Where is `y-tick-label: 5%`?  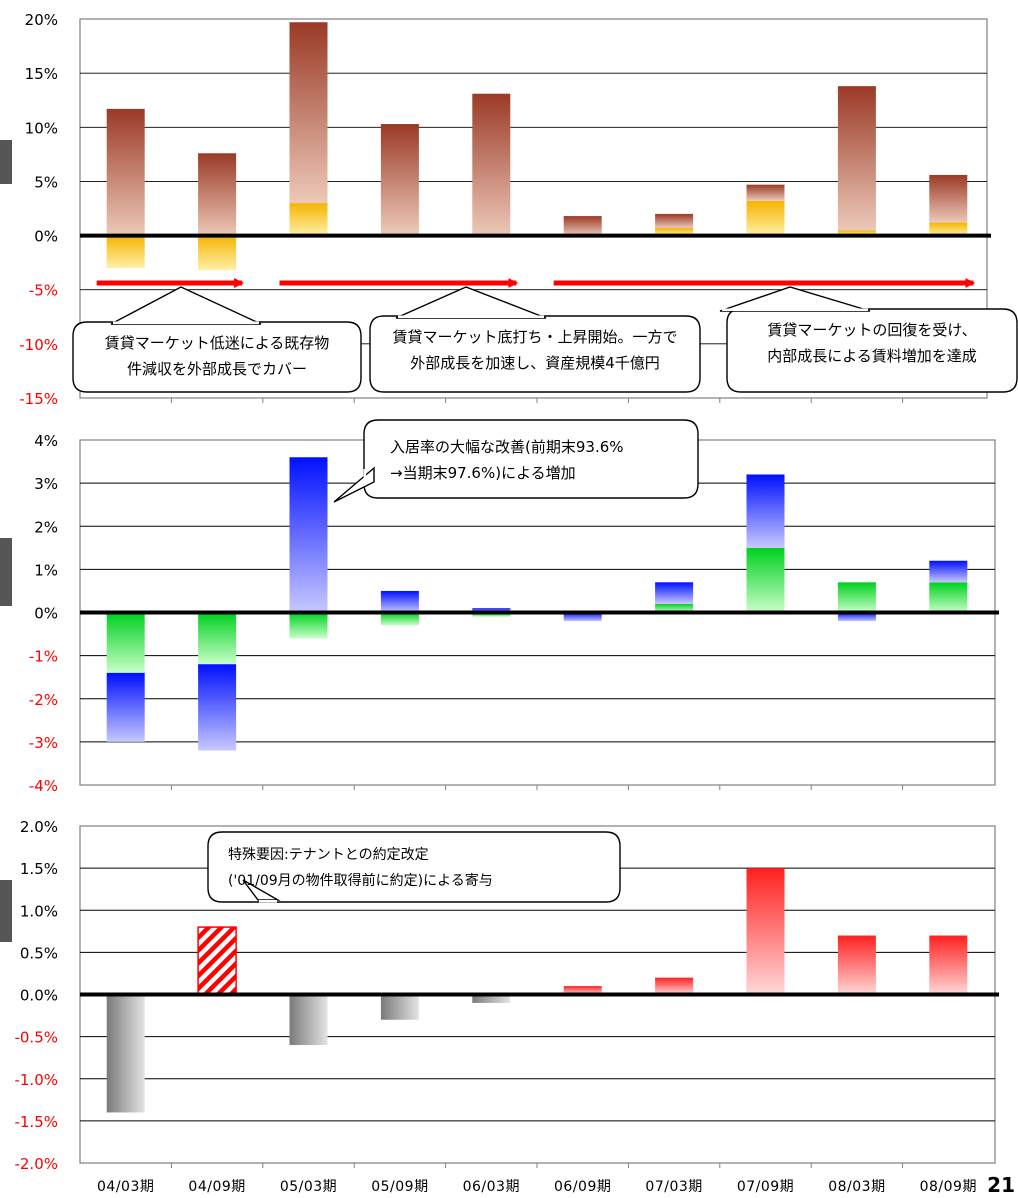
y-tick-label: 5% is located at coordinates (46, 182).